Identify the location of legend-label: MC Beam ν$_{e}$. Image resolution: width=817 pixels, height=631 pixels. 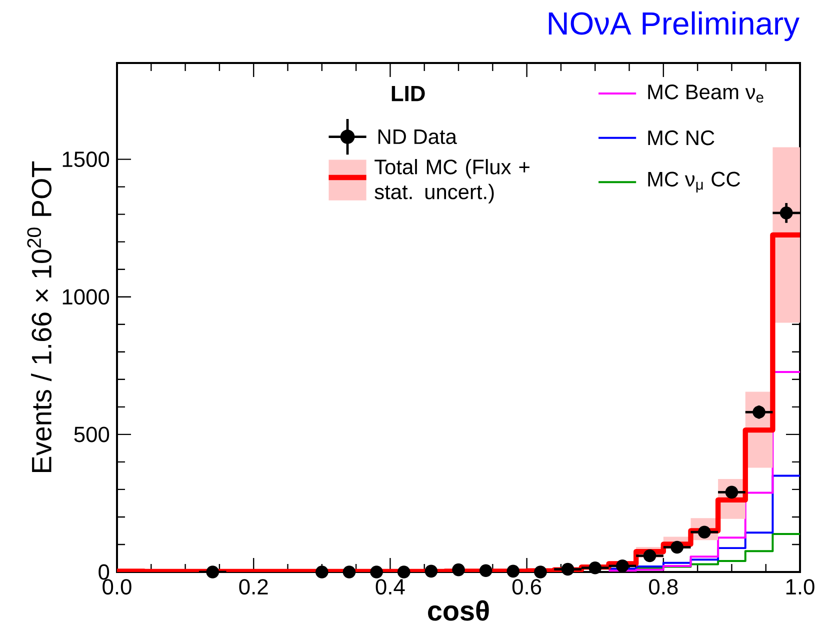
(706, 93).